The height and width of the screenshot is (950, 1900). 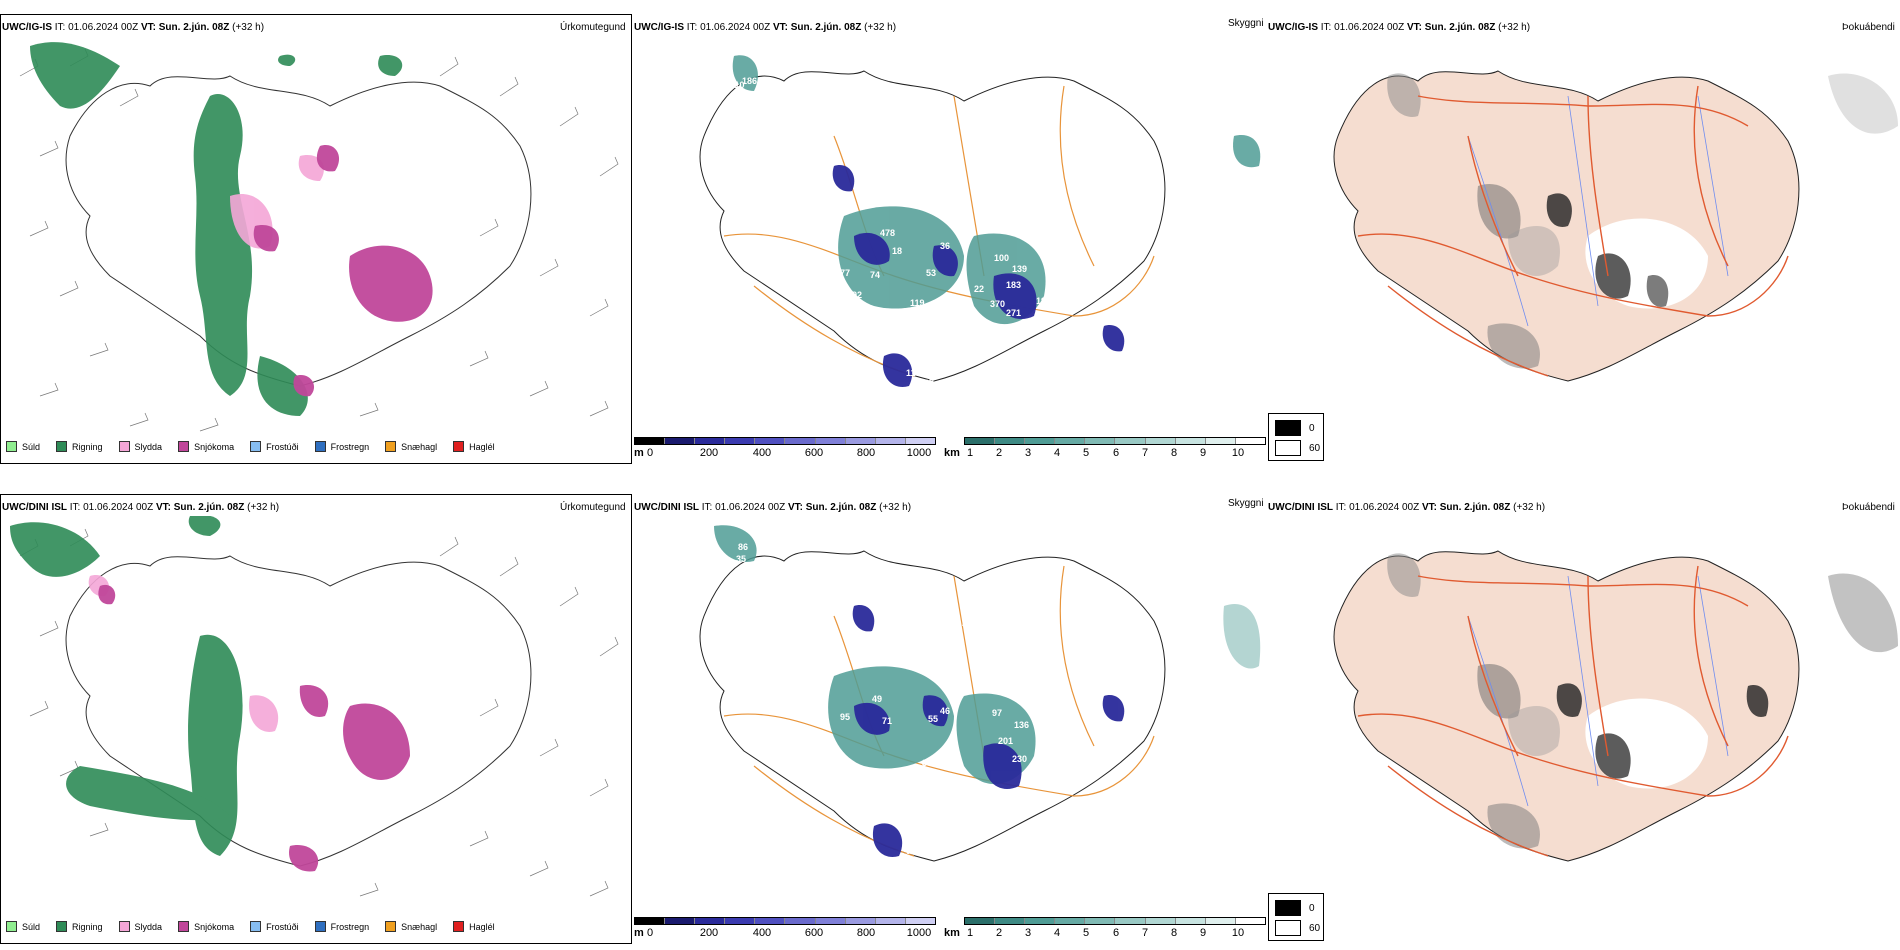 I want to click on cloud-number: 201, so click(x=1005, y=741).